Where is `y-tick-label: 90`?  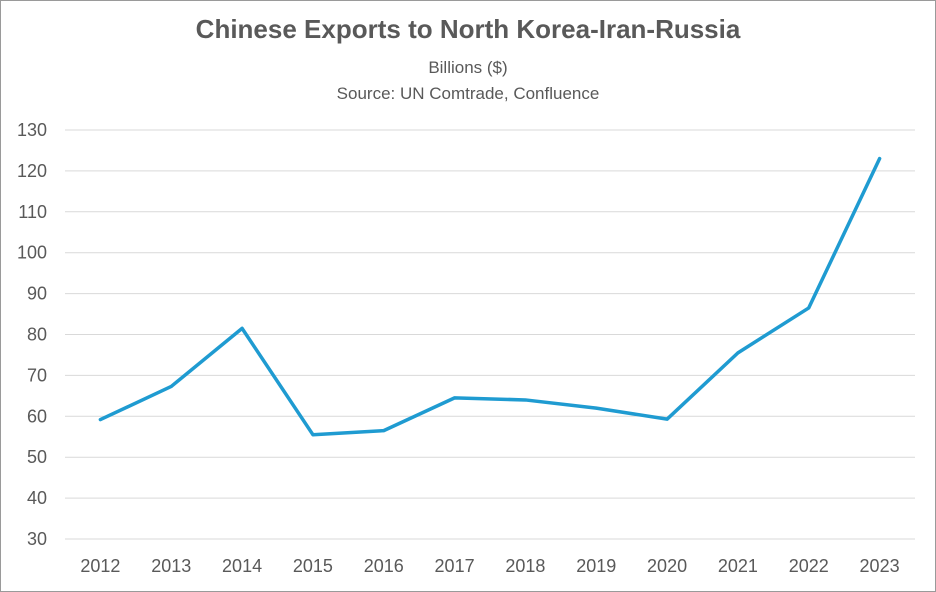
y-tick-label: 90 is located at coordinates (37, 294).